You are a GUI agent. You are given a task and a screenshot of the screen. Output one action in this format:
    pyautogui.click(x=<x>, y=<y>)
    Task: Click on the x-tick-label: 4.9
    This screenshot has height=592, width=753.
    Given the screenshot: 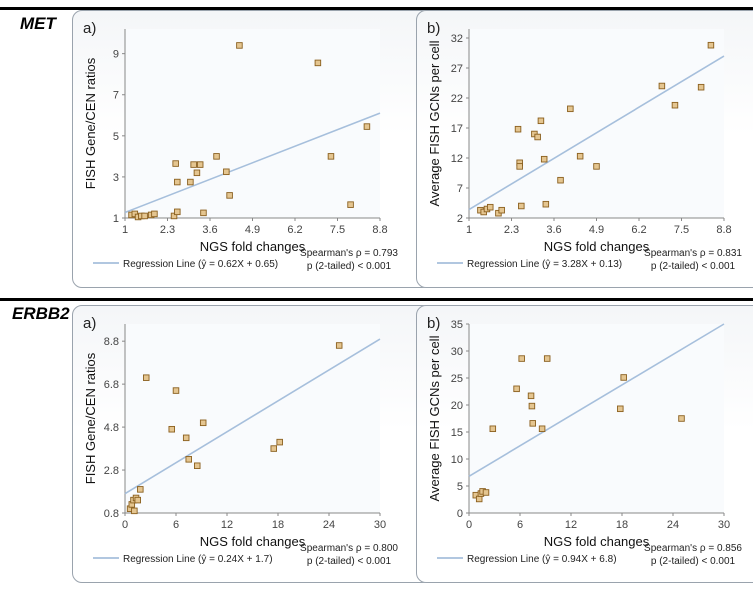 What is the action you would take?
    pyautogui.click(x=596, y=230)
    